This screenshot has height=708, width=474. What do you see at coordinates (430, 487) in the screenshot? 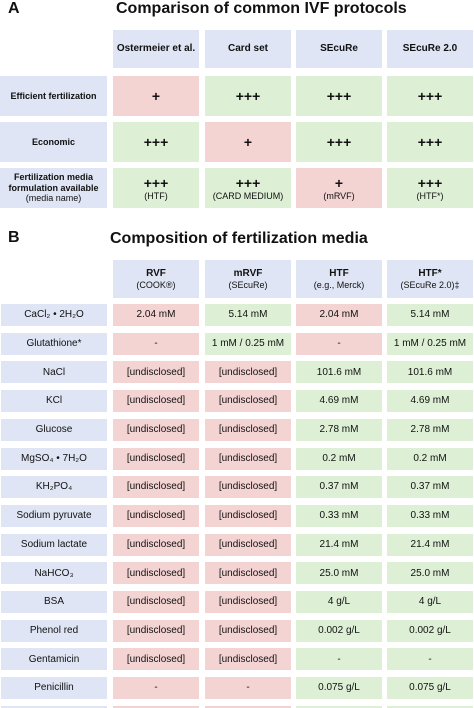
I see `cell: 0.37 mM` at bounding box center [430, 487].